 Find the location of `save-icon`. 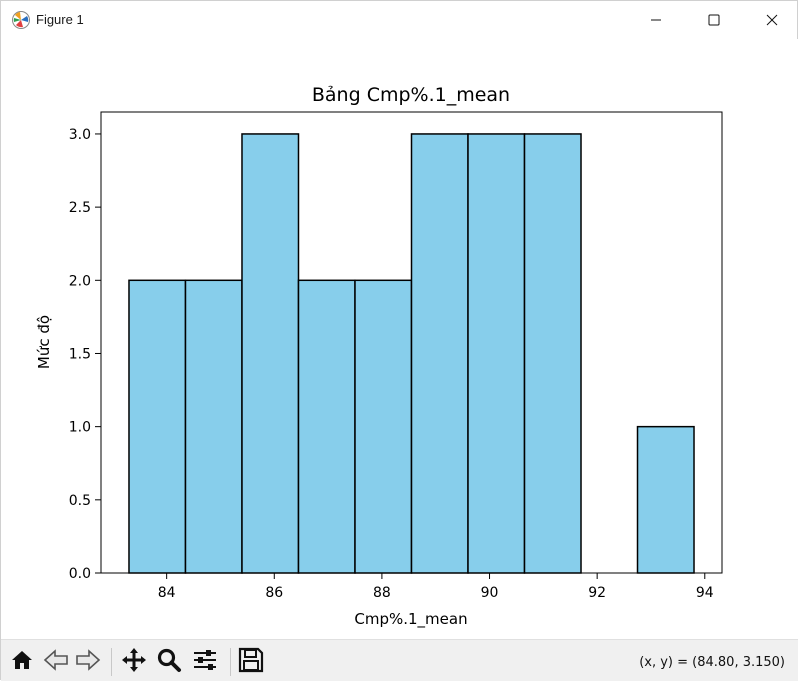

save-icon is located at coordinates (251, 662).